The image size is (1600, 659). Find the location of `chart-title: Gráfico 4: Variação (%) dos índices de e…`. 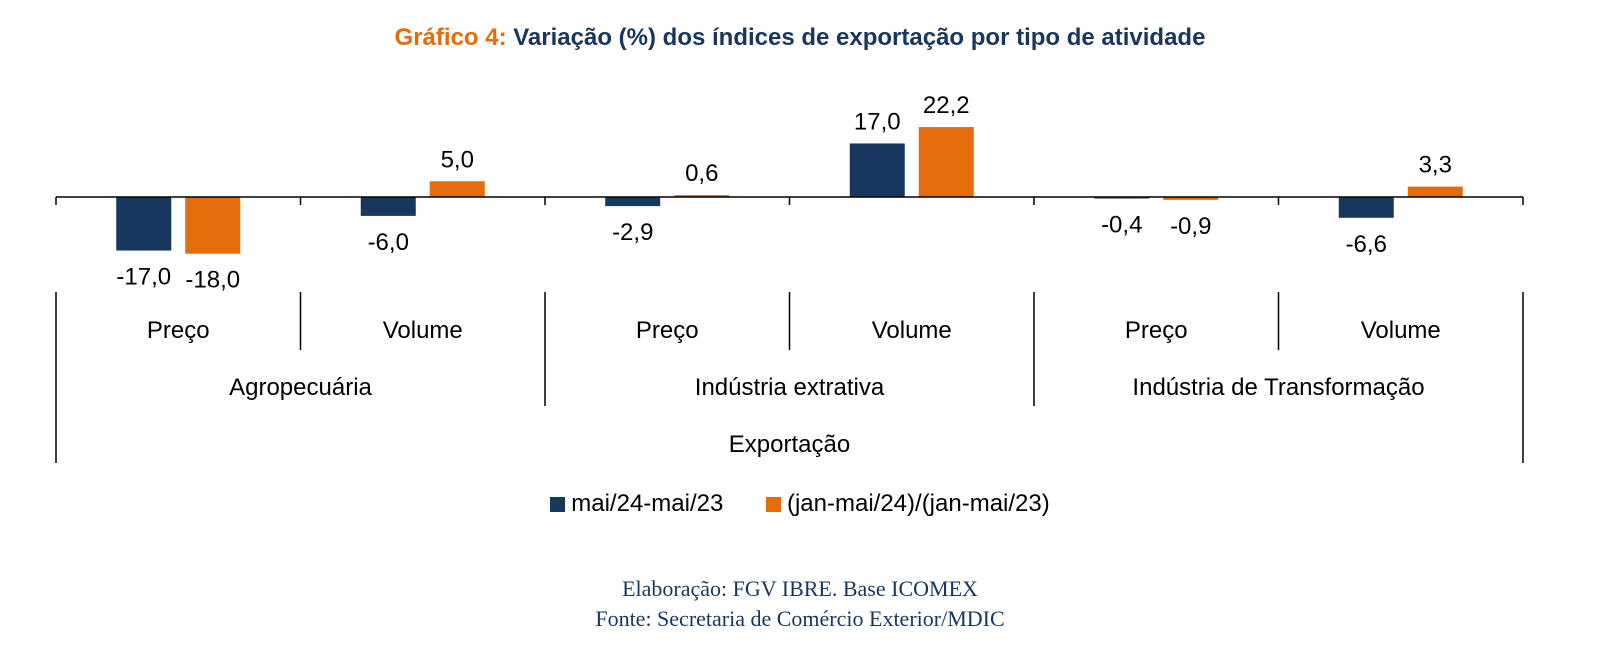

chart-title: Gráfico 4: Variação (%) dos índices de e… is located at coordinates (800, 38).